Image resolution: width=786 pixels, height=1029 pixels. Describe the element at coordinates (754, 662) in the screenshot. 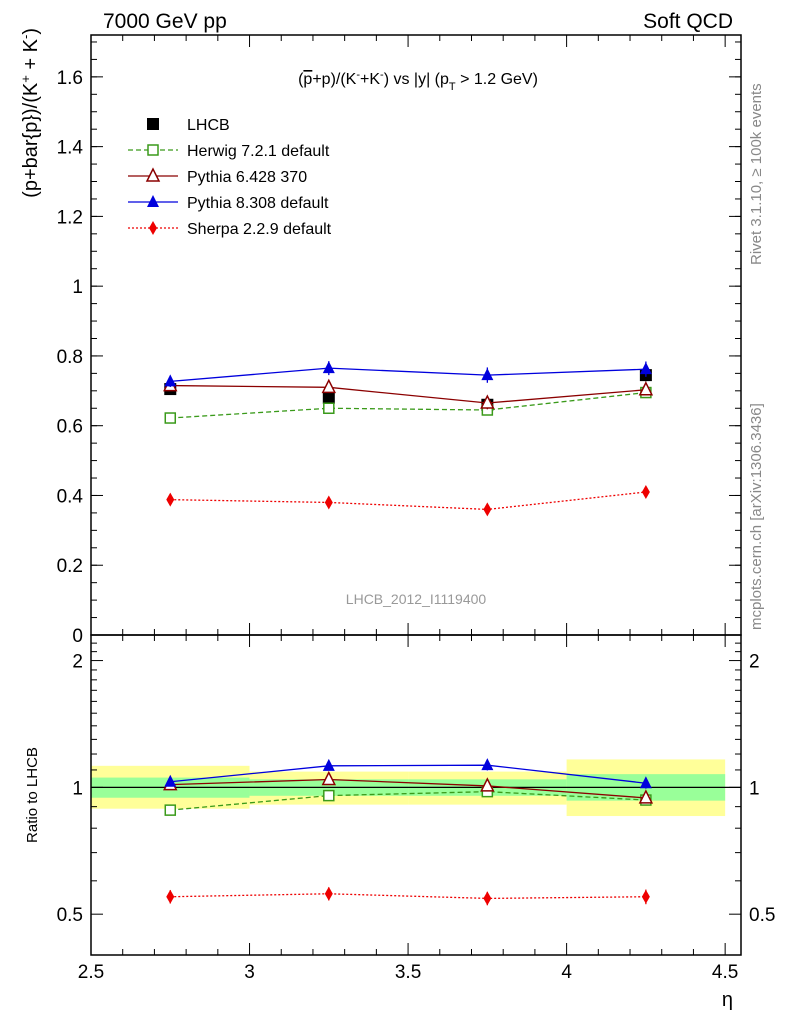

I see `ratio-ytick-label-right: 2` at that location.